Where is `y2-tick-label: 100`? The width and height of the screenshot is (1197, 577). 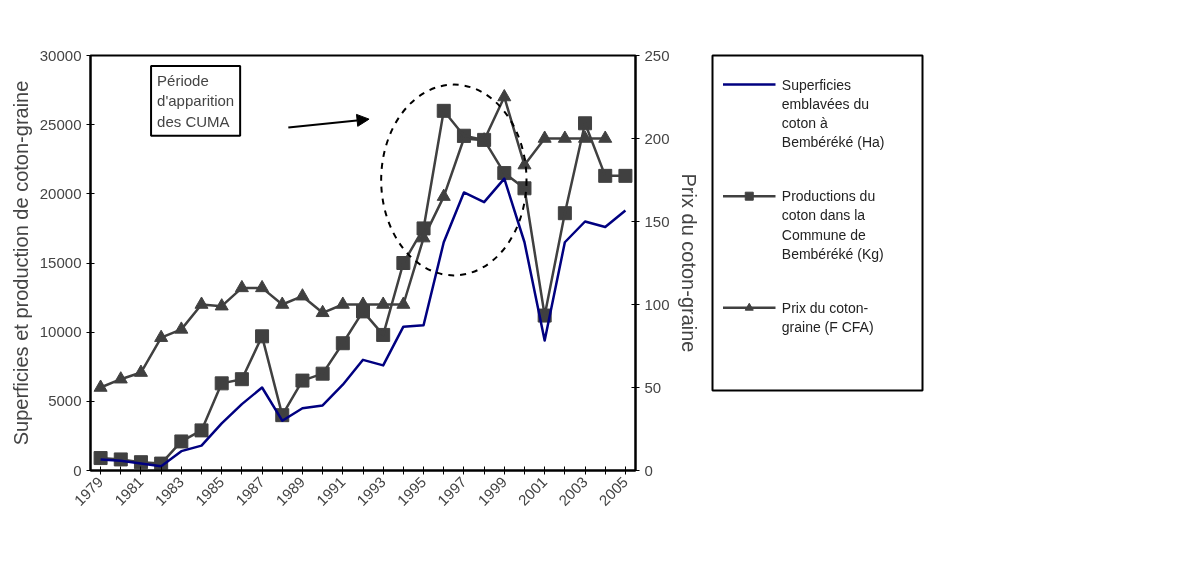
y2-tick-label: 100 is located at coordinates (657, 304).